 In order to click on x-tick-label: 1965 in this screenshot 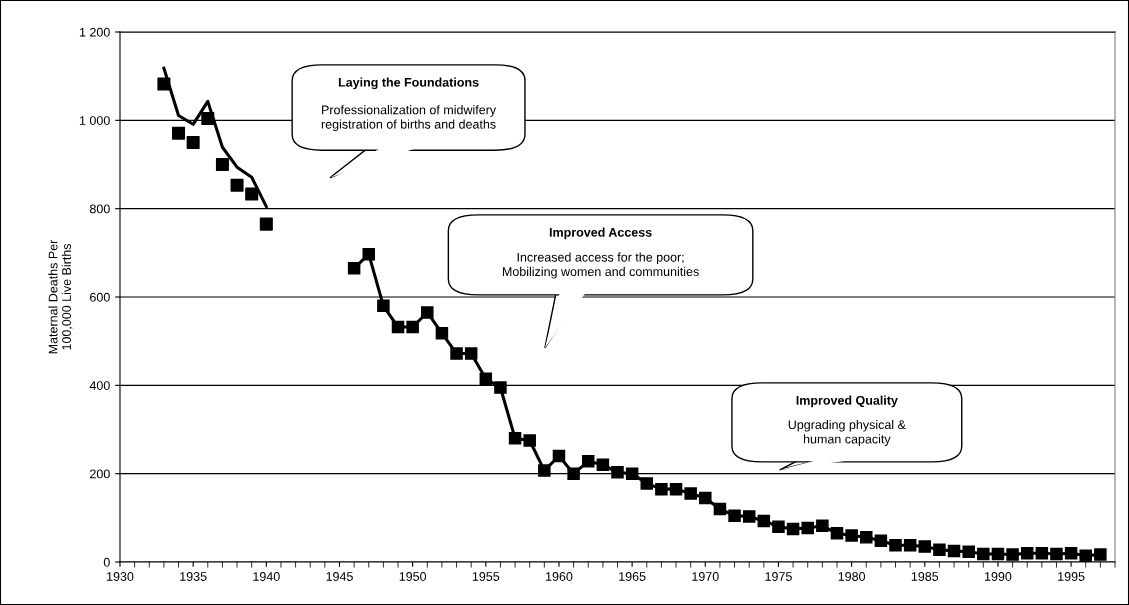, I will do `click(632, 576)`.